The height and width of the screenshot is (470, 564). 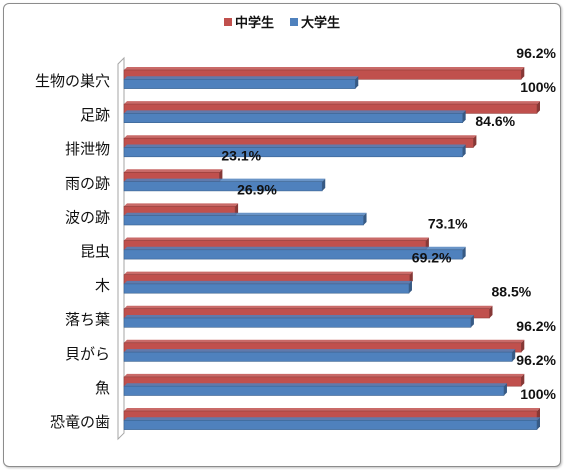 What do you see at coordinates (87, 149) in the screenshot?
I see `category-label: 排泄物` at bounding box center [87, 149].